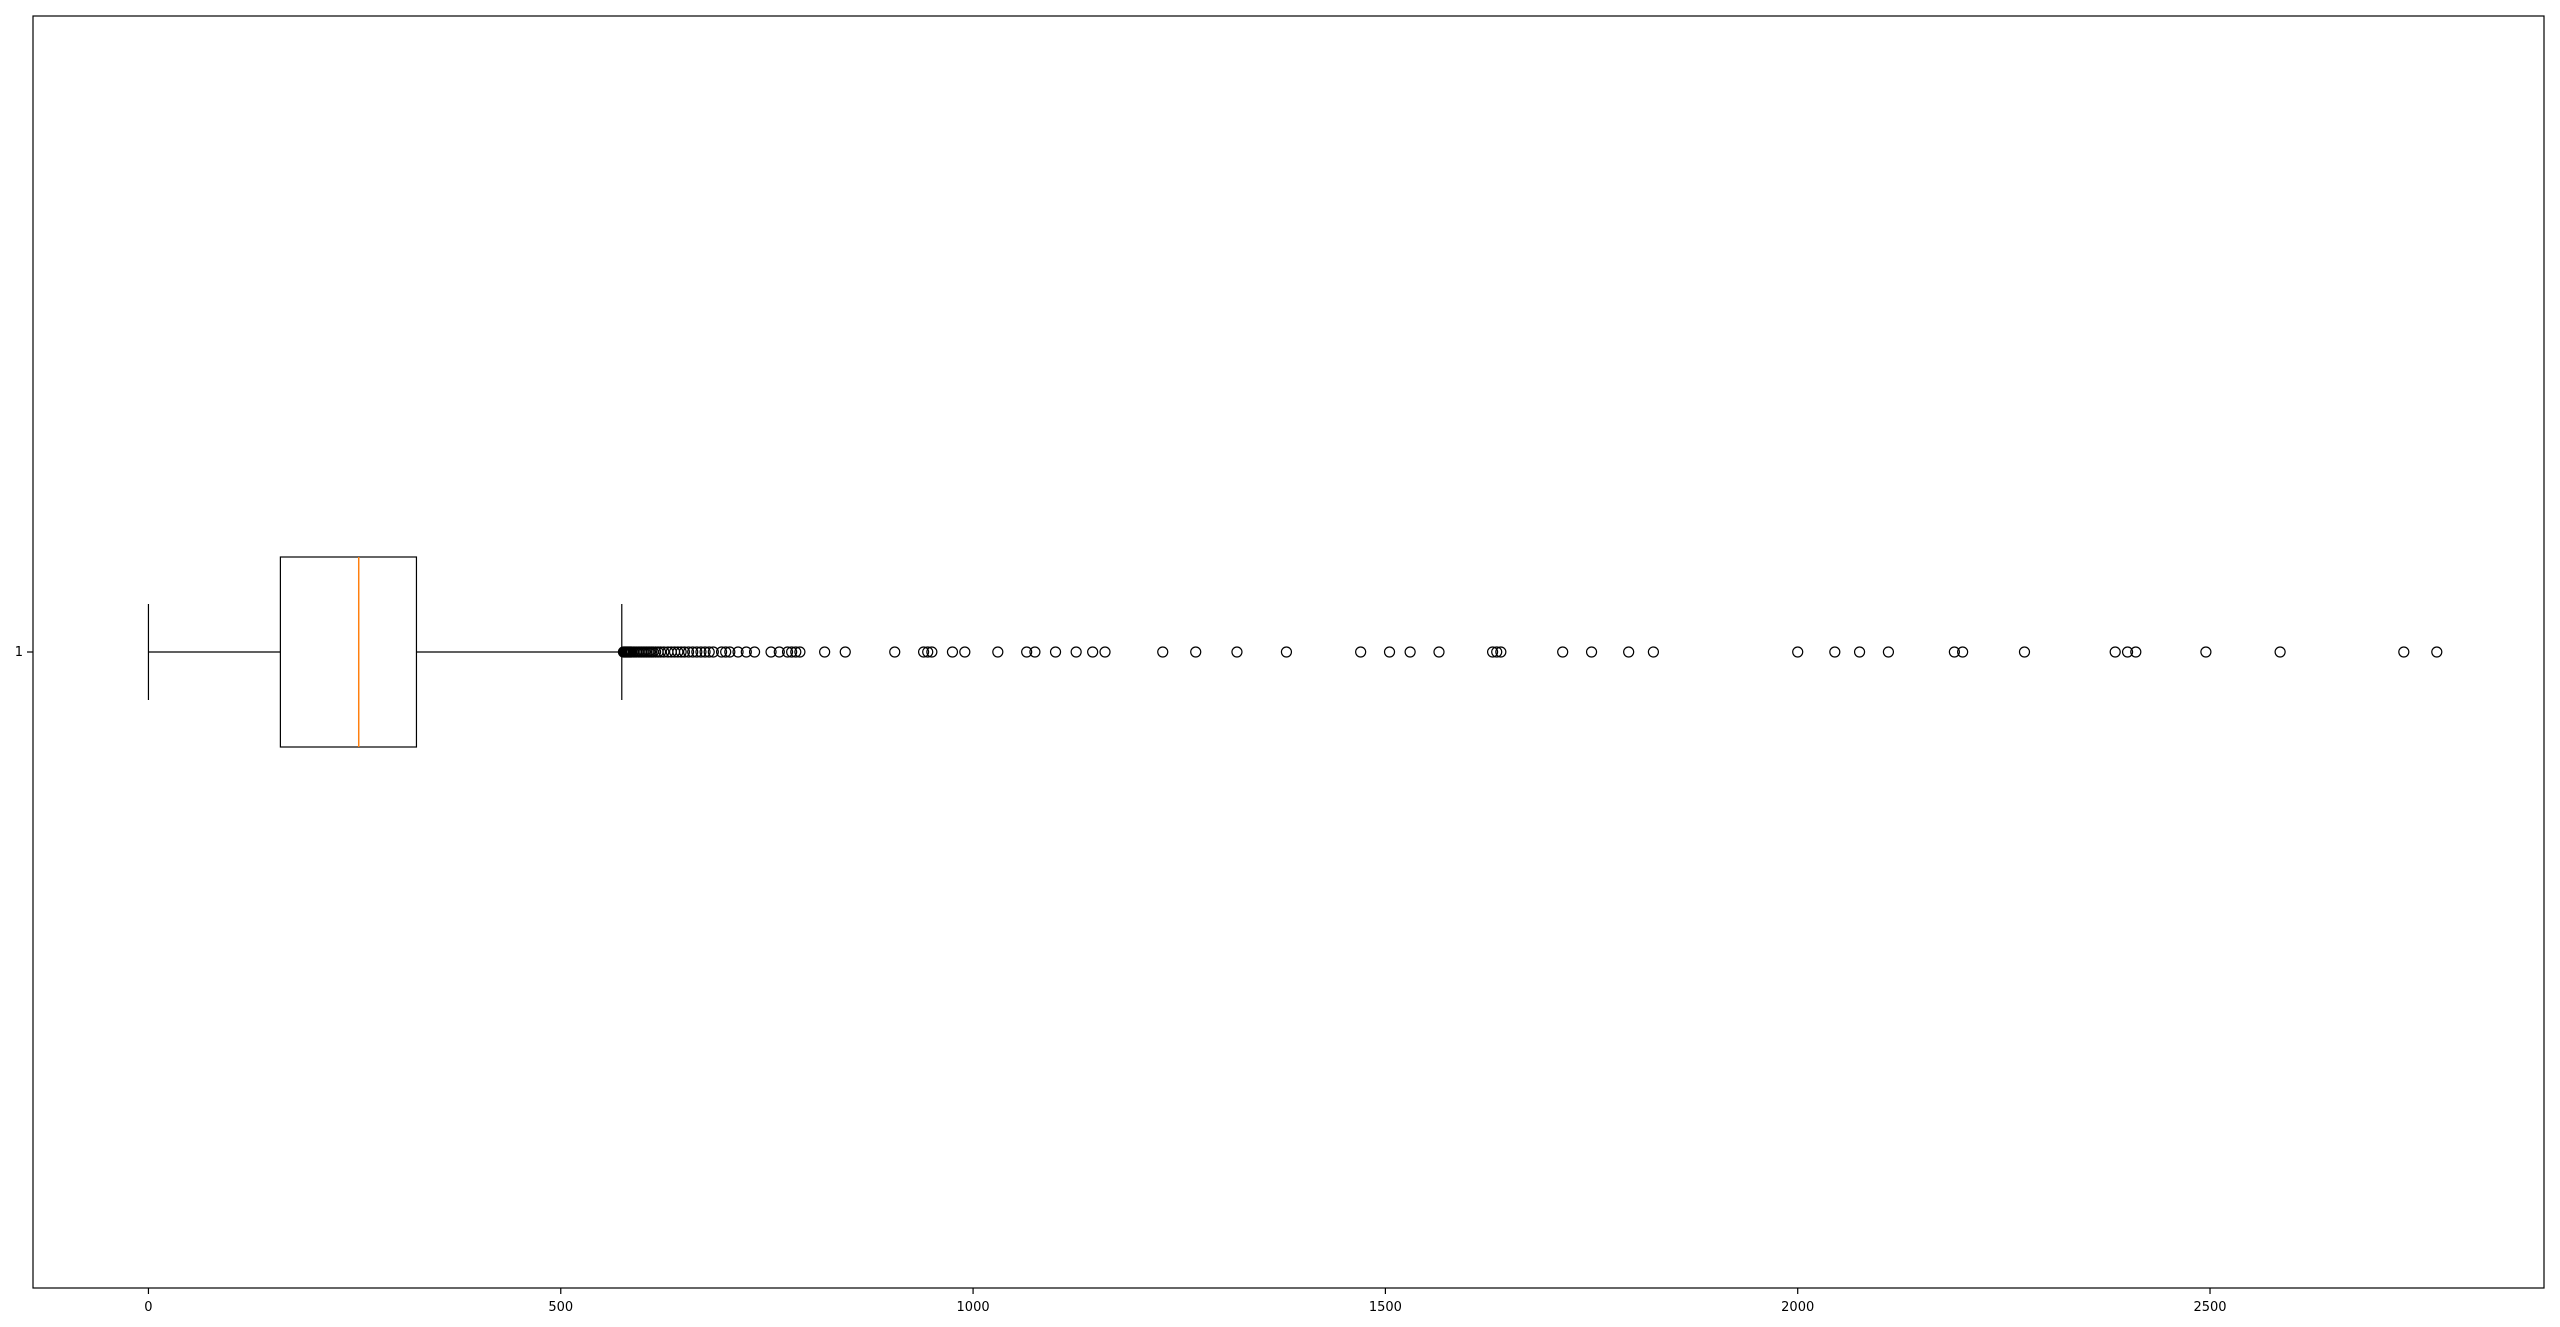 This screenshot has width=2560, height=1327. I want to click on x-tick-label: 1000, so click(973, 1307).